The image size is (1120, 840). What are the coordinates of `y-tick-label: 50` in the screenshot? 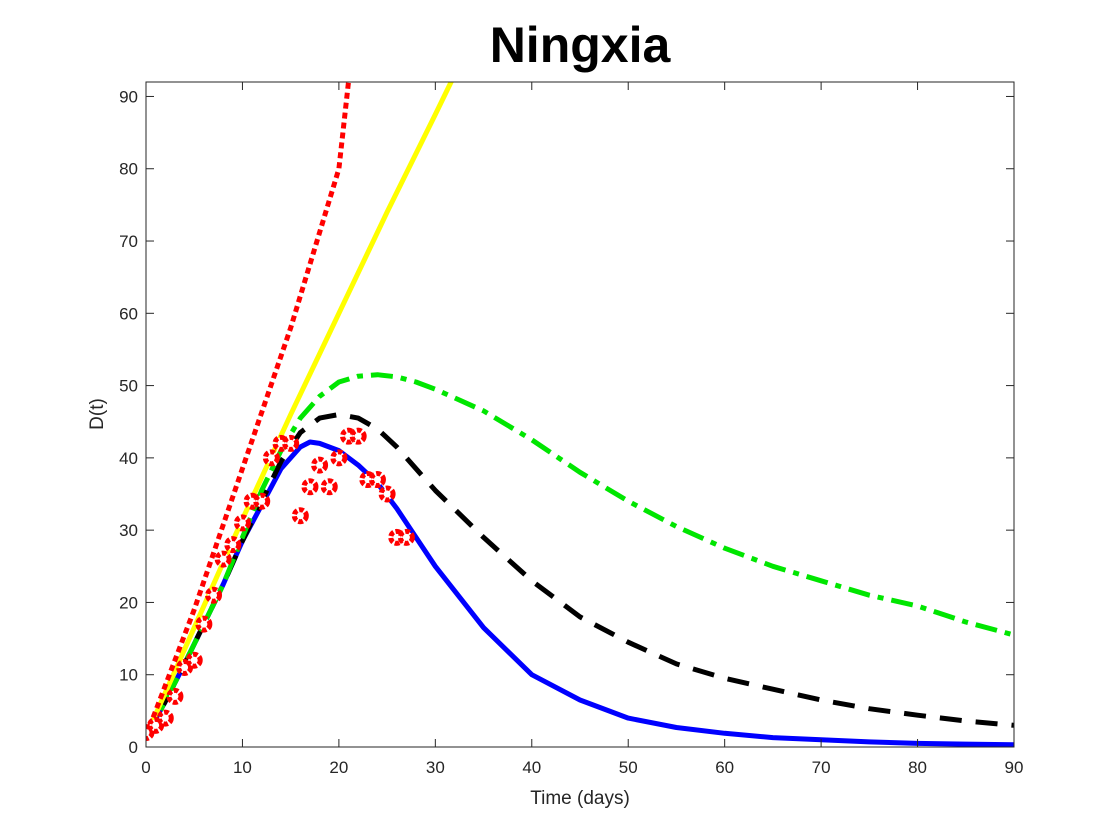 It's located at (128, 386).